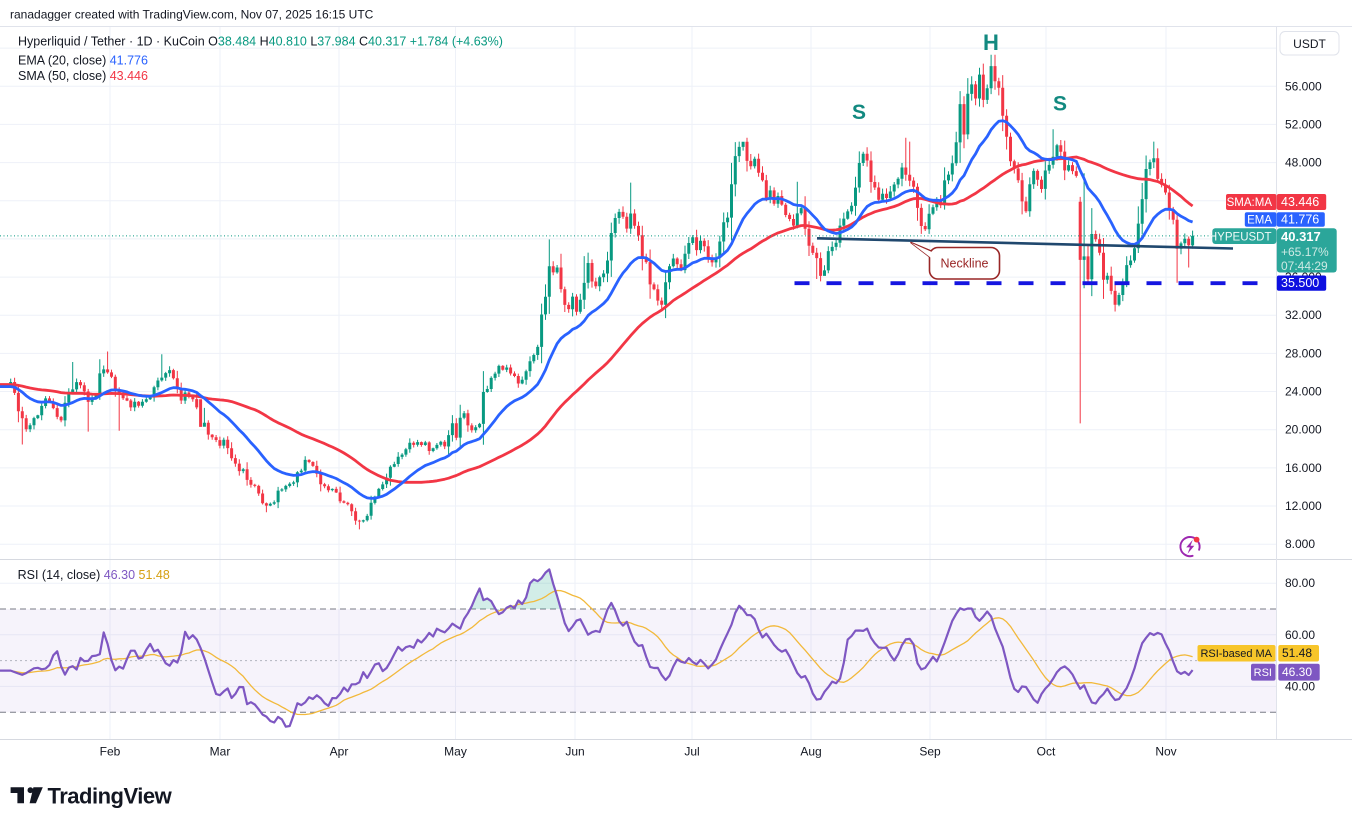  What do you see at coordinates (1303, 392) in the screenshot?
I see `svg-text: 24.000` at bounding box center [1303, 392].